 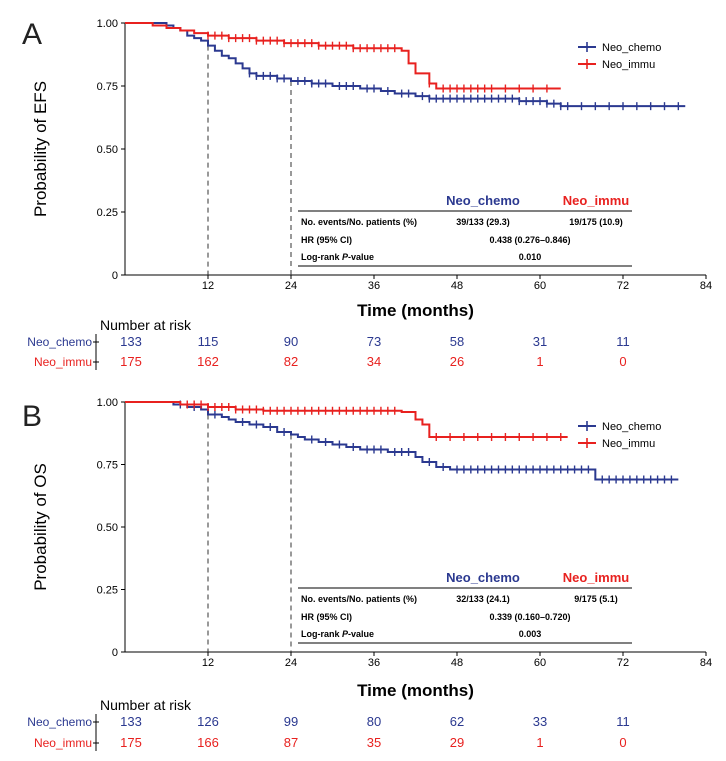 I want to click on risk-count: 90, so click(x=291, y=341).